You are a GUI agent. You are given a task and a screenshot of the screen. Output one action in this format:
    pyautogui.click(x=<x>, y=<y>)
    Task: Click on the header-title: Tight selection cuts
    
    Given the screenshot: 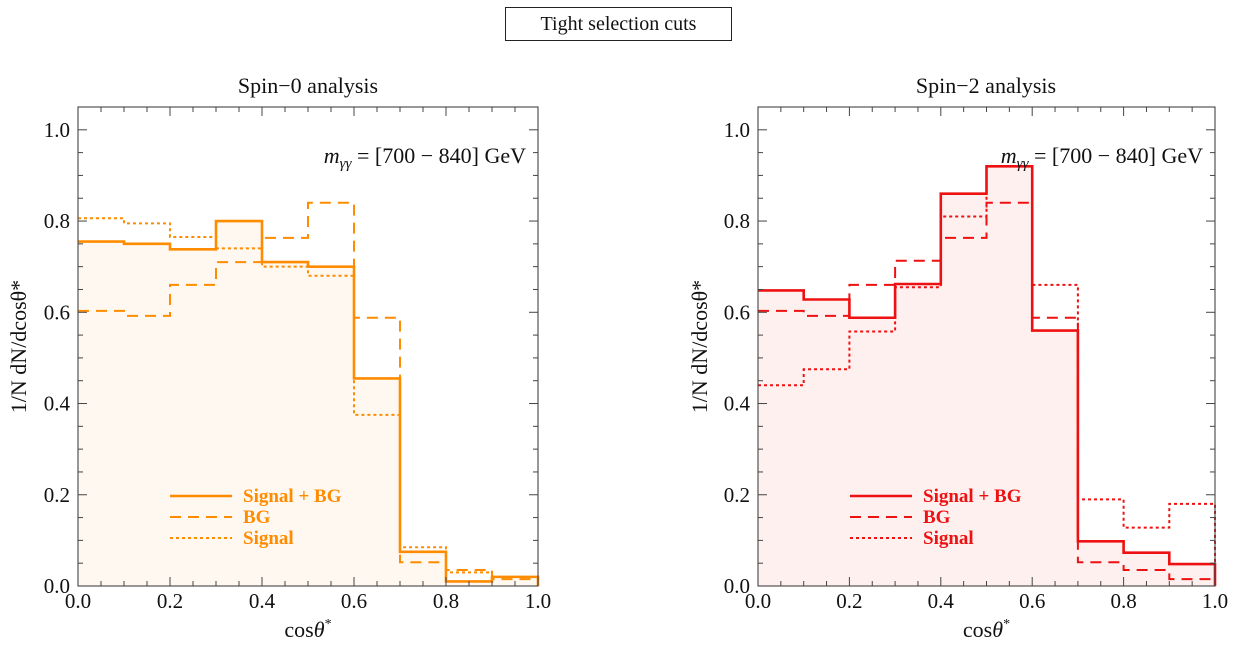 What is the action you would take?
    pyautogui.click(x=618, y=23)
    